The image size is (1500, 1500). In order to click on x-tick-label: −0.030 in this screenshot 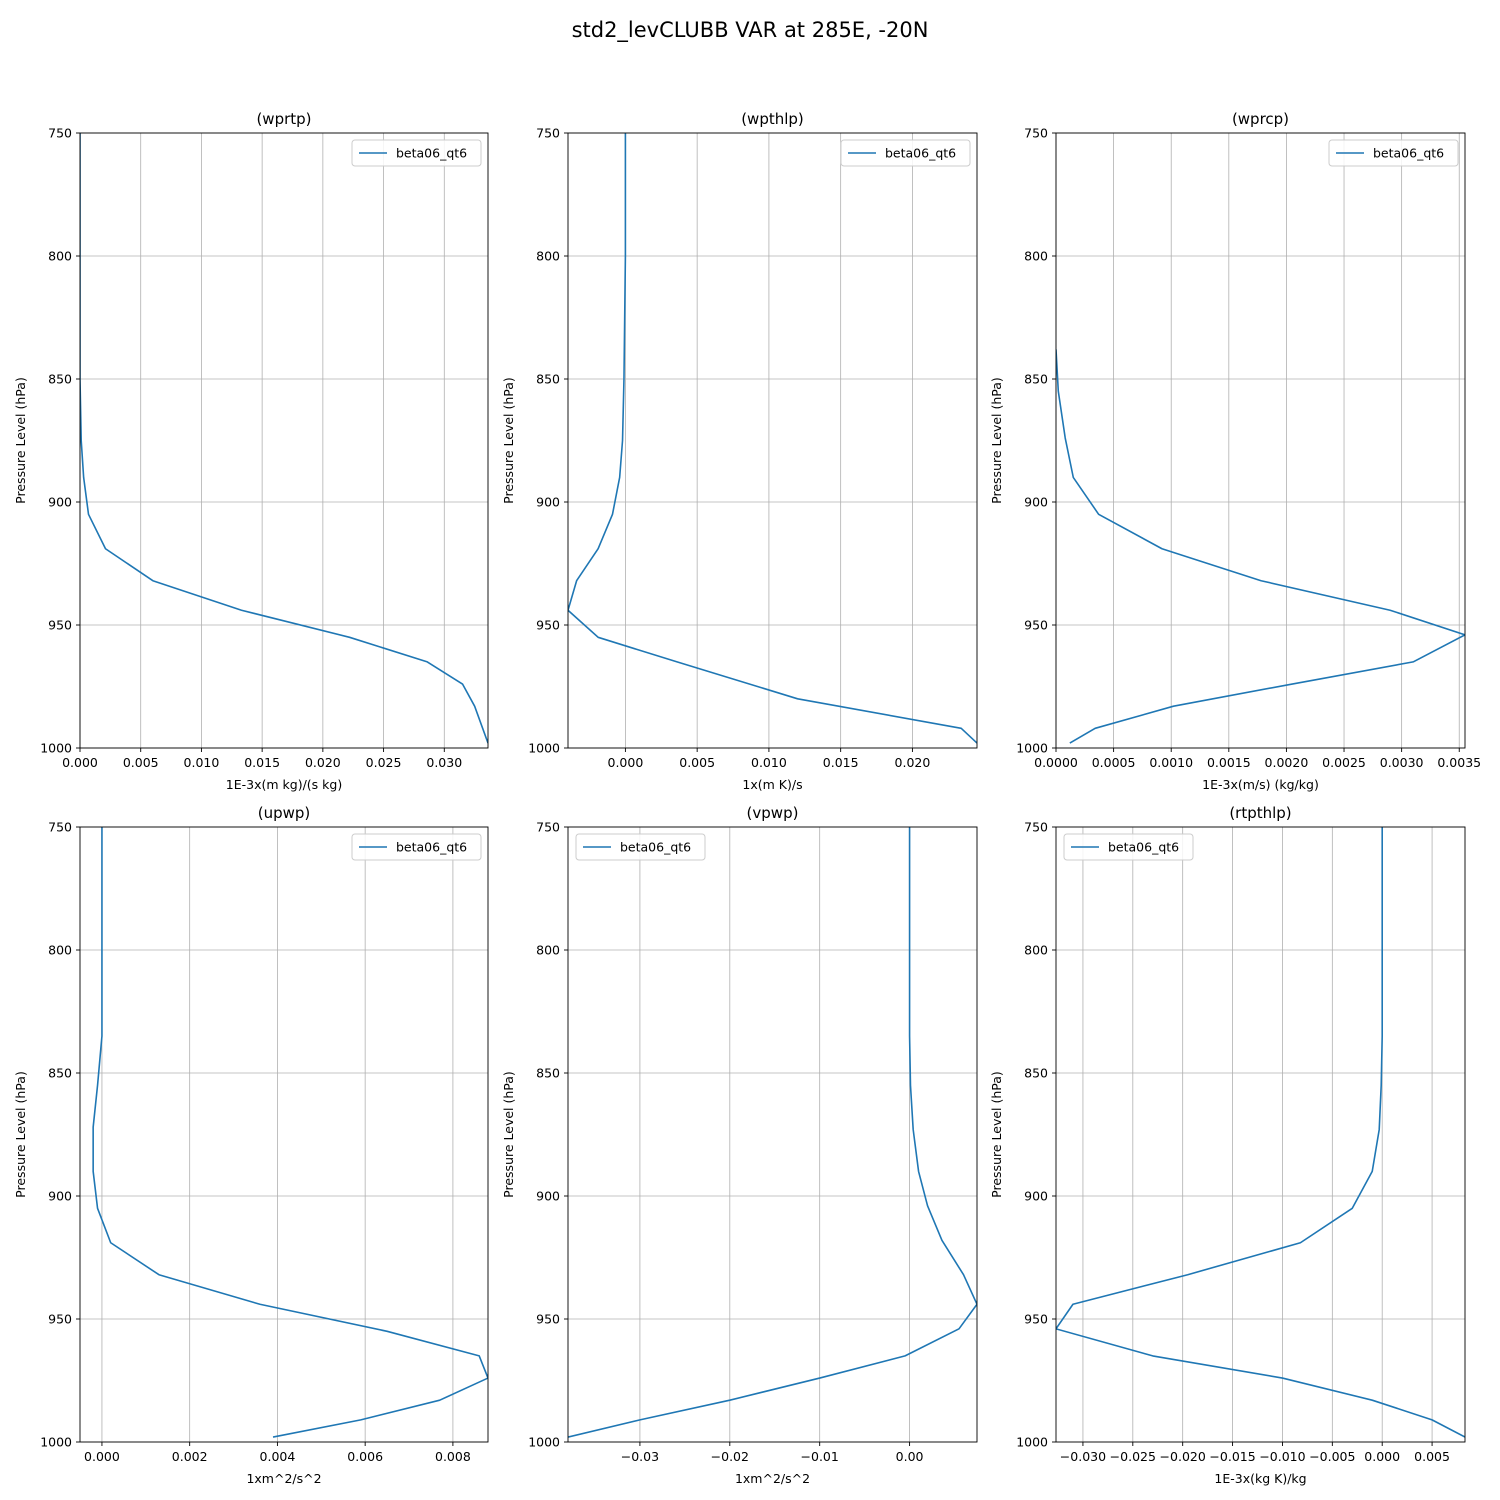, I will do `click(1083, 1456)`.